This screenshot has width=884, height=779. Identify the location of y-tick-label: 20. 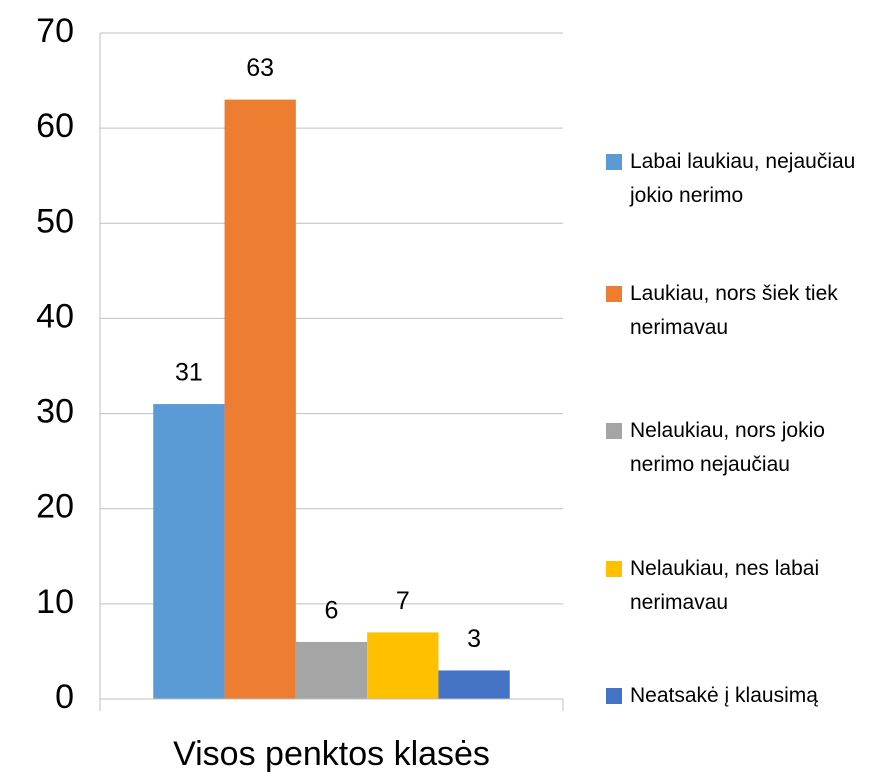
(55, 507).